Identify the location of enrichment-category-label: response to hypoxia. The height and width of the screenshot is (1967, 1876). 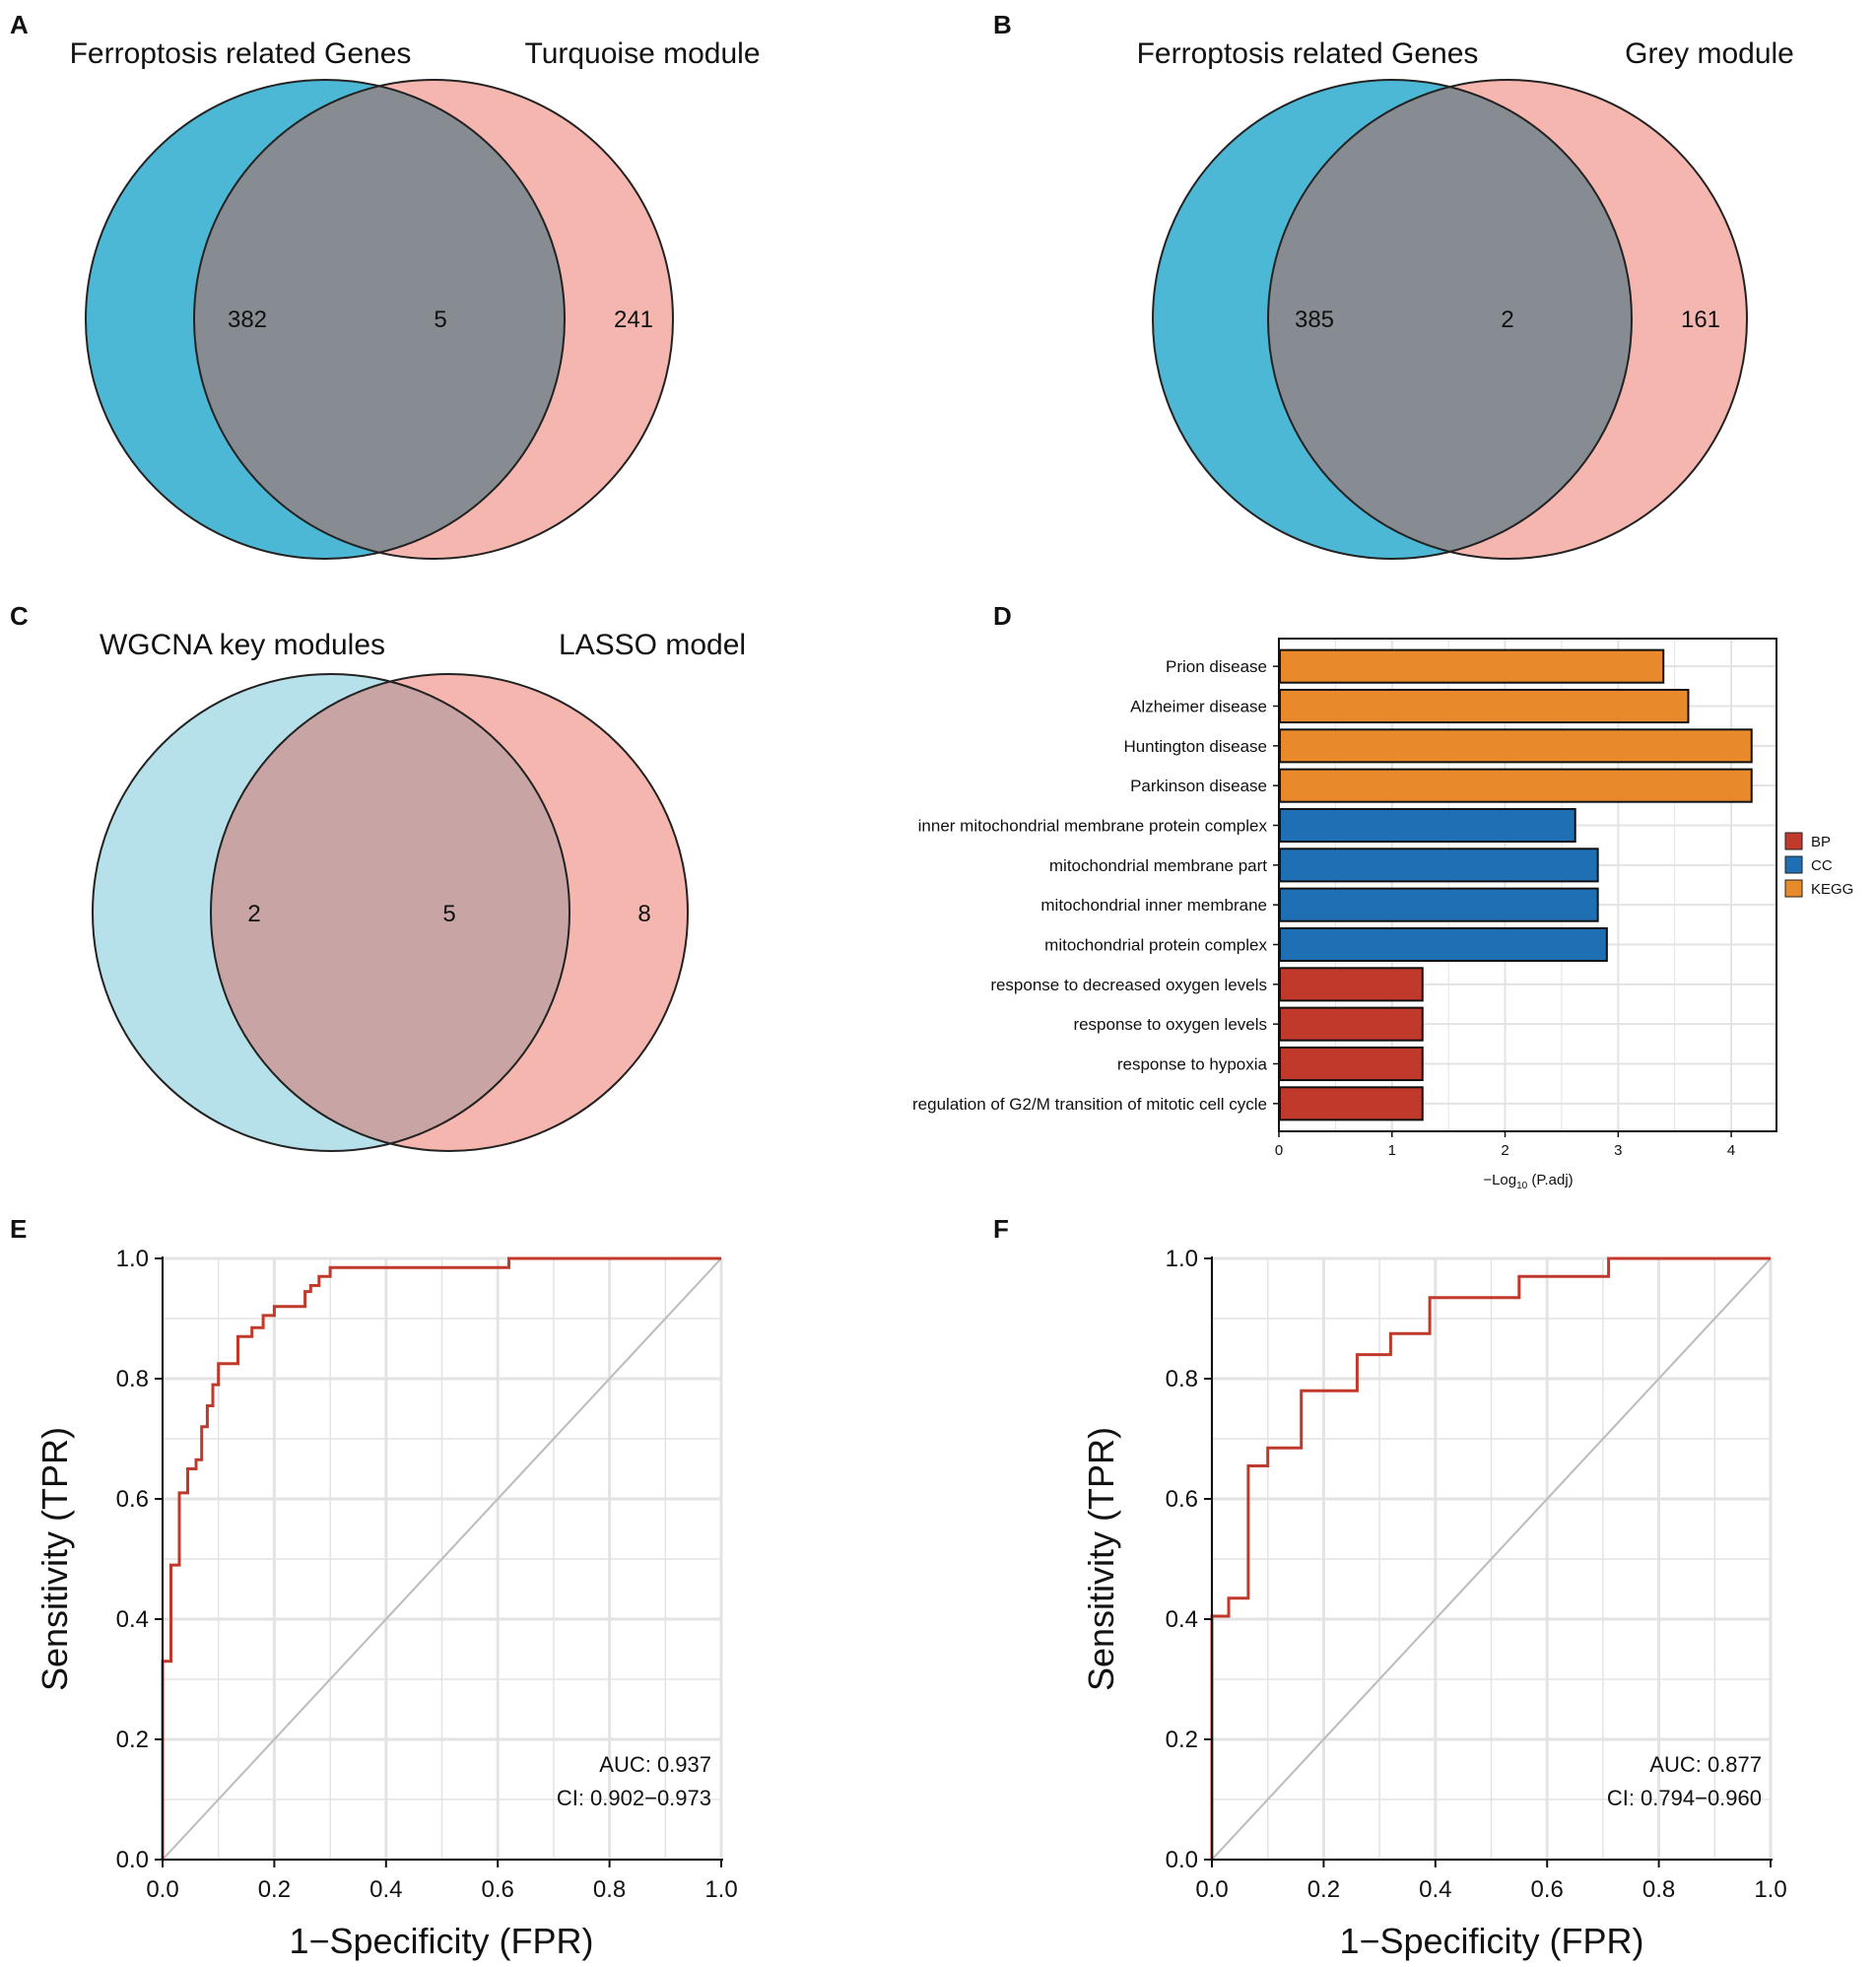
(1192, 1064).